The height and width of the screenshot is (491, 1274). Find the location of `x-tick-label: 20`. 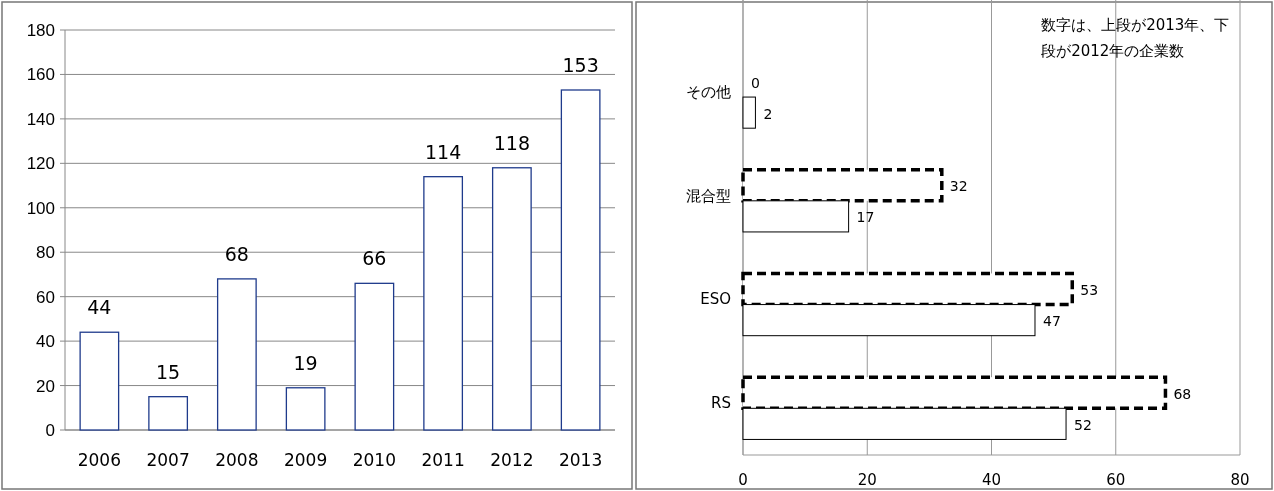

x-tick-label: 20 is located at coordinates (867, 480).